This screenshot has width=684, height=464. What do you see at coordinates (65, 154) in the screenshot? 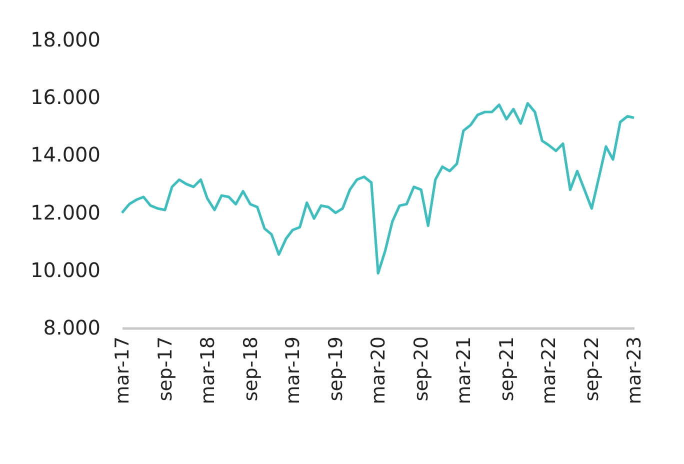
I see `y-tick-label: 14.000` at bounding box center [65, 154].